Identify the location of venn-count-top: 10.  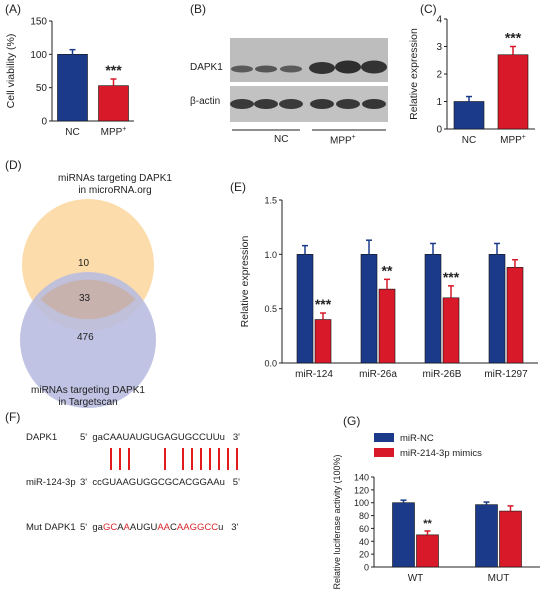
(84, 263).